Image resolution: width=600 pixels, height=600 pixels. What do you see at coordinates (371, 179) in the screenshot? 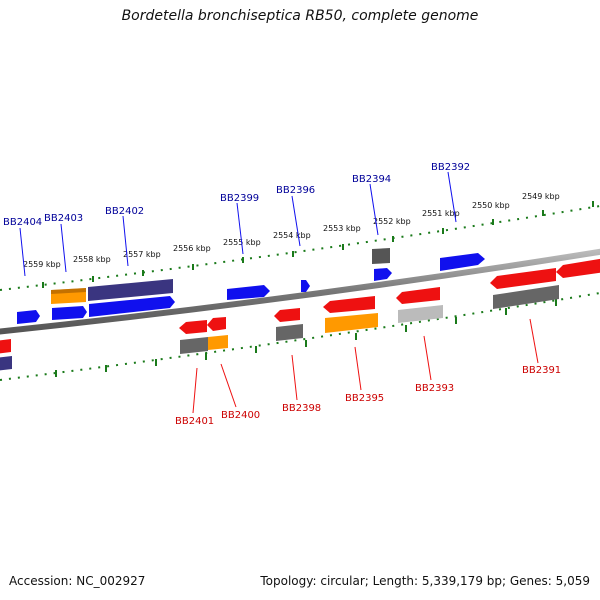
I see `gene-label-bb2394: BB2394` at bounding box center [371, 179].